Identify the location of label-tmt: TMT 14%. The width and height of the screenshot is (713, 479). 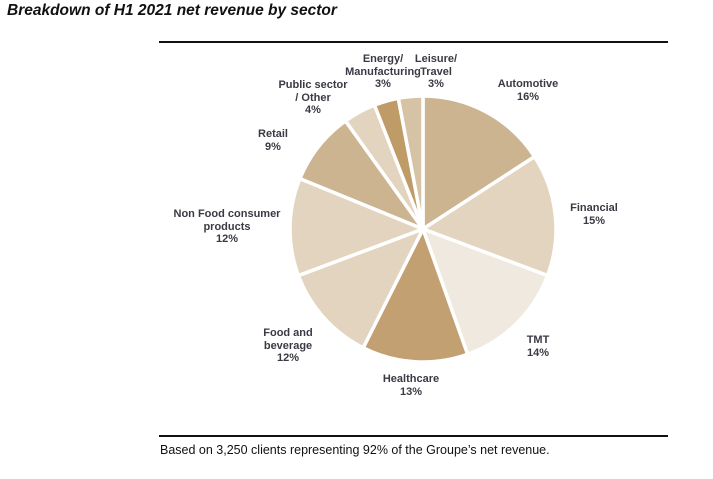
(538, 346).